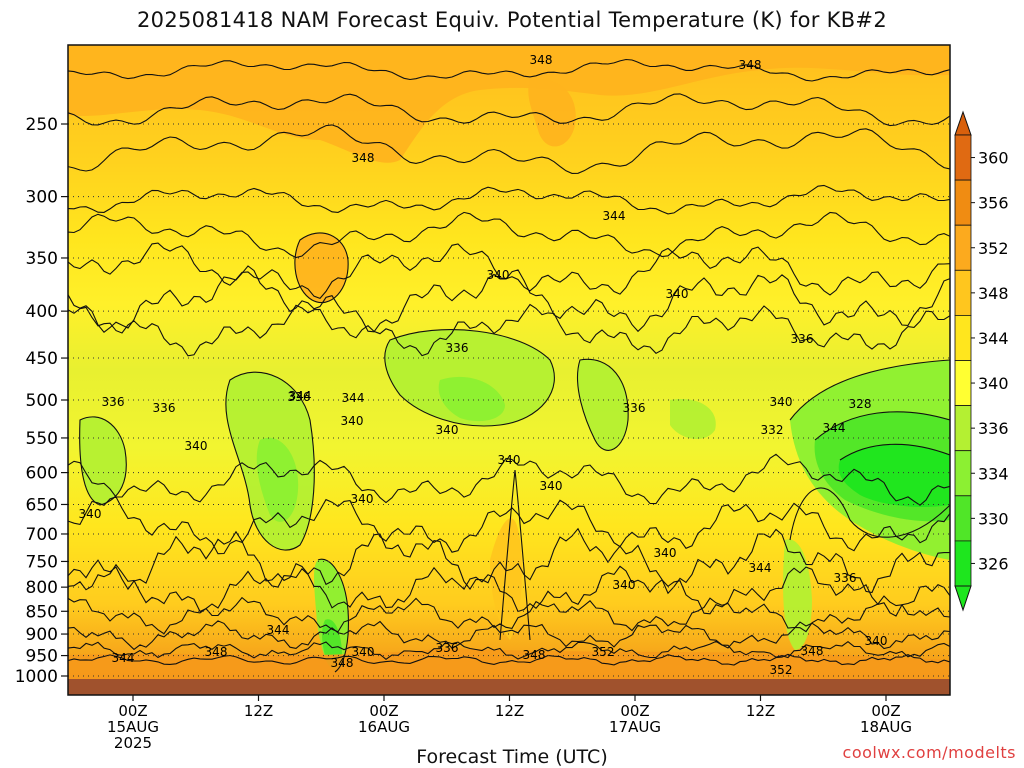 This screenshot has height=768, width=1024. What do you see at coordinates (42, 359) in the screenshot?
I see `y-tick-label: 450` at bounding box center [42, 359].